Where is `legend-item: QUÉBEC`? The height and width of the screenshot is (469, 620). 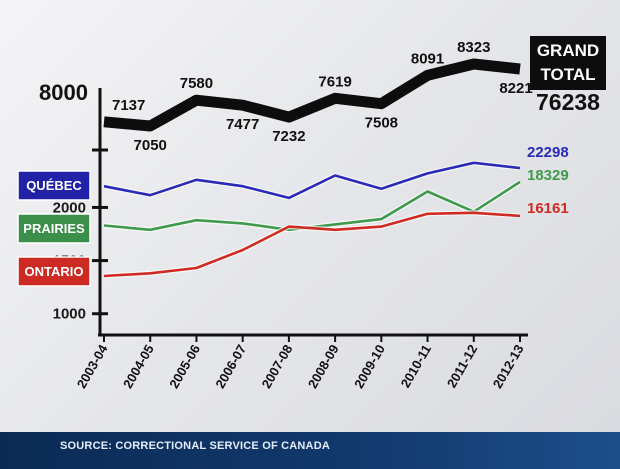 legend-item: QUÉBEC is located at coordinates (54, 185).